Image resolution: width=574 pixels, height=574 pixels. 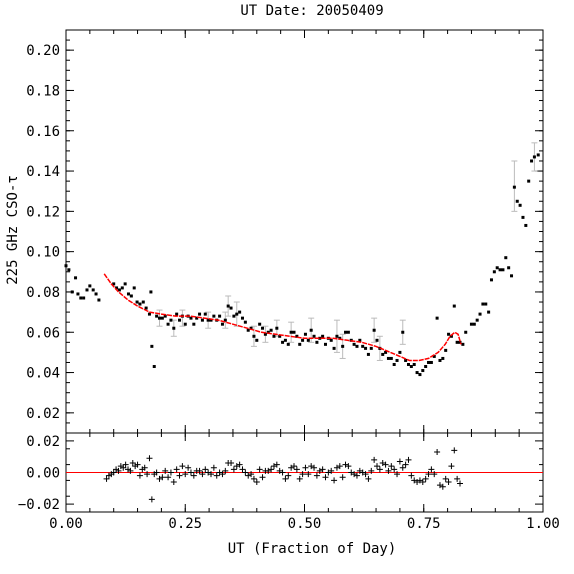 I want to click on x-tick-label: 0.25, so click(x=185, y=524).